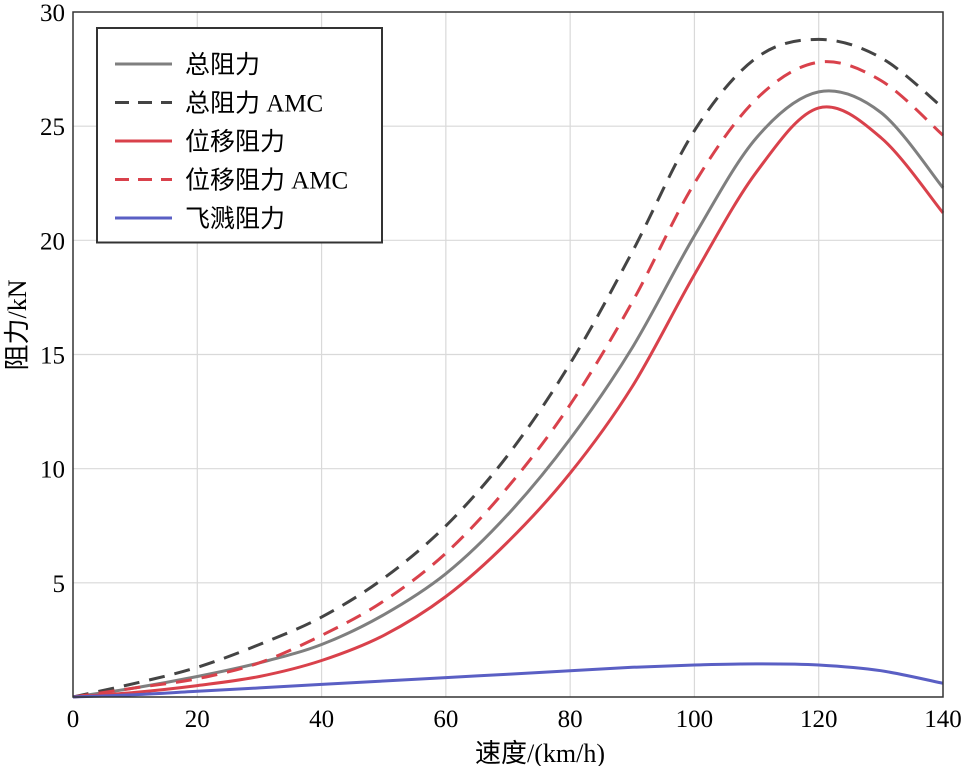 The height and width of the screenshot is (766, 968). What do you see at coordinates (570, 719) in the screenshot?
I see `x-tick-label: 80` at bounding box center [570, 719].